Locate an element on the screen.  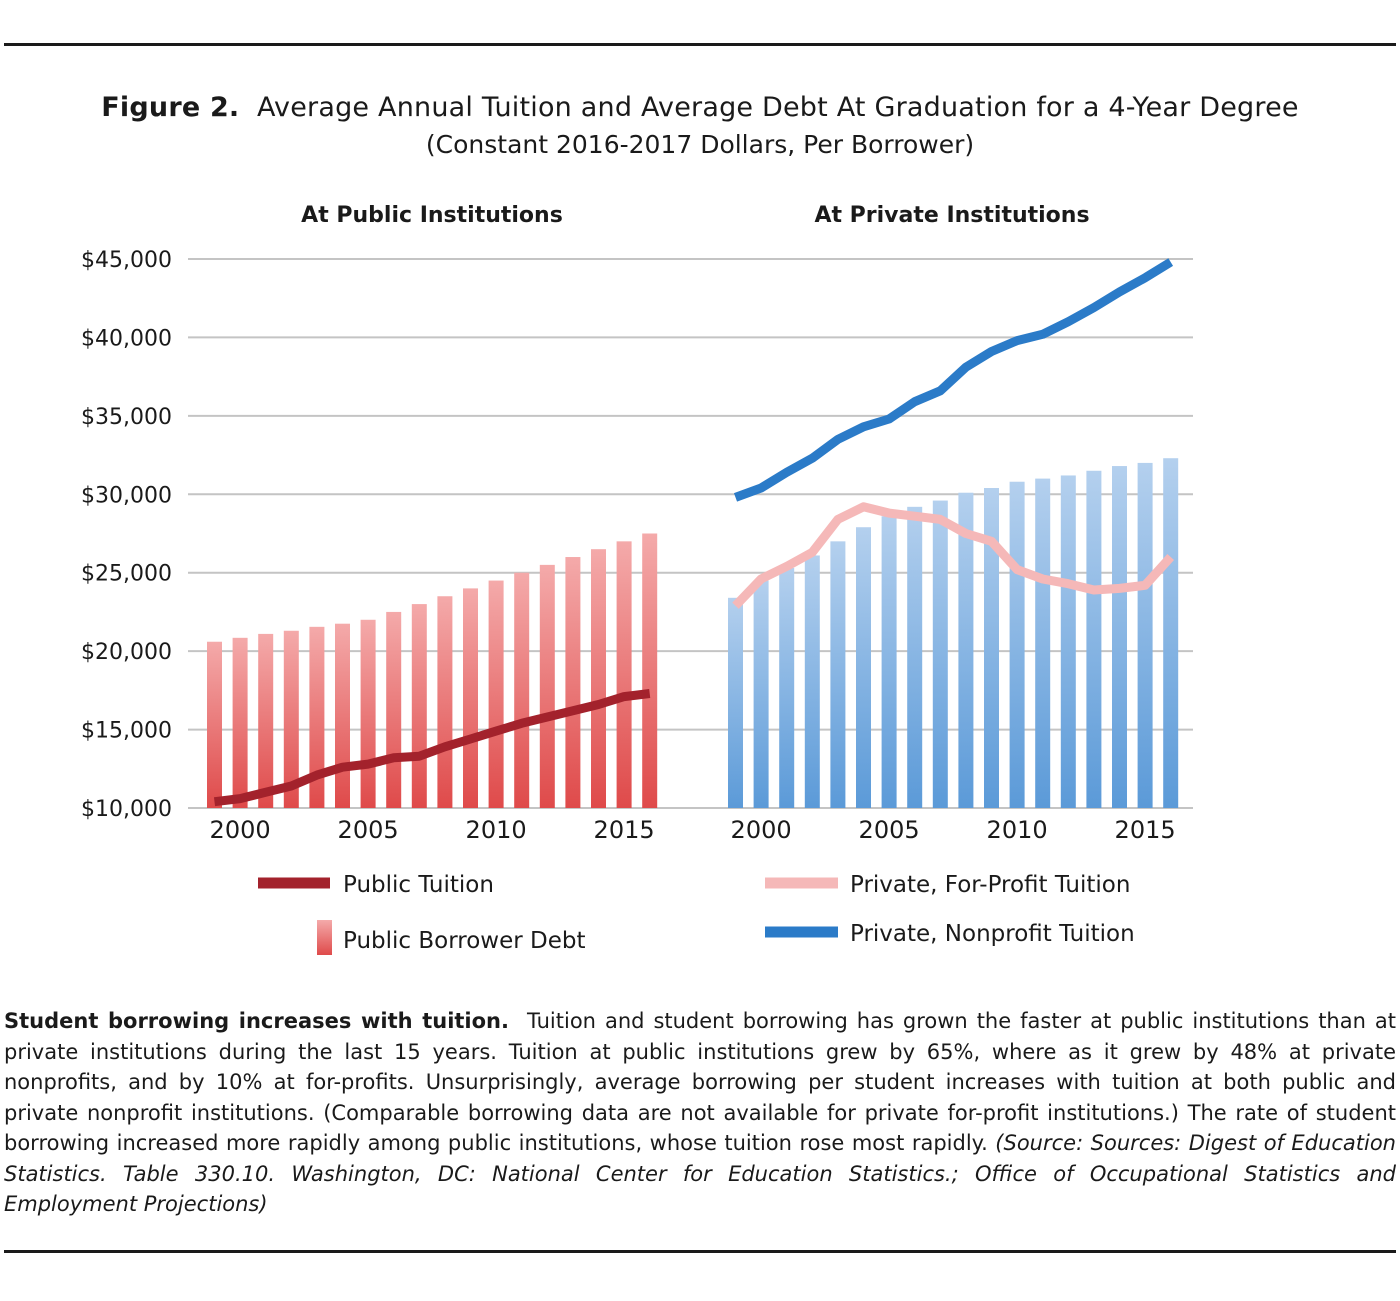
y-tick-label: $35,000 is located at coordinates (126, 417).